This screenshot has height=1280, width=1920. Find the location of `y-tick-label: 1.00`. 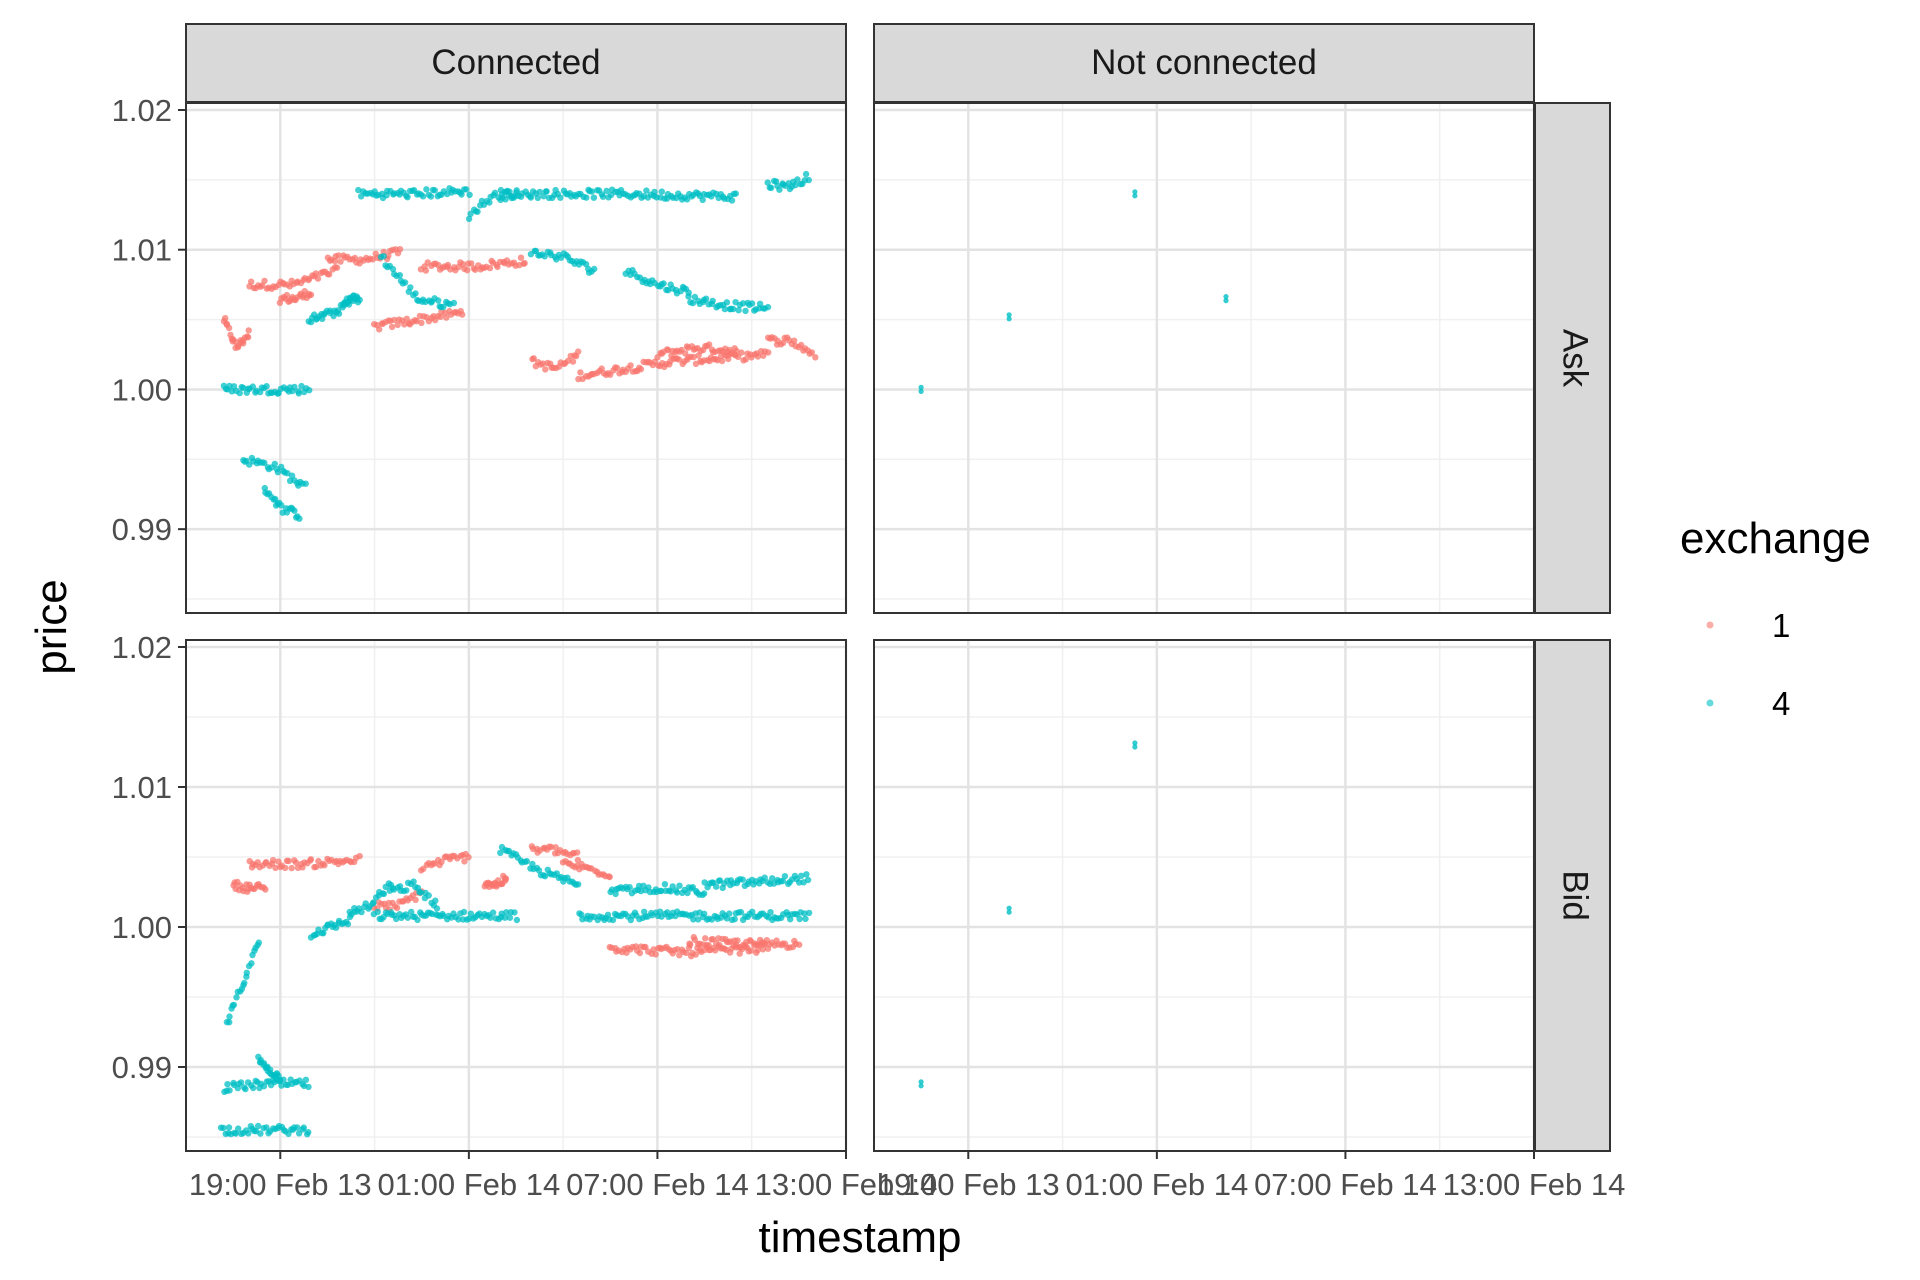

y-tick-label: 1.00 is located at coordinates (142, 389).